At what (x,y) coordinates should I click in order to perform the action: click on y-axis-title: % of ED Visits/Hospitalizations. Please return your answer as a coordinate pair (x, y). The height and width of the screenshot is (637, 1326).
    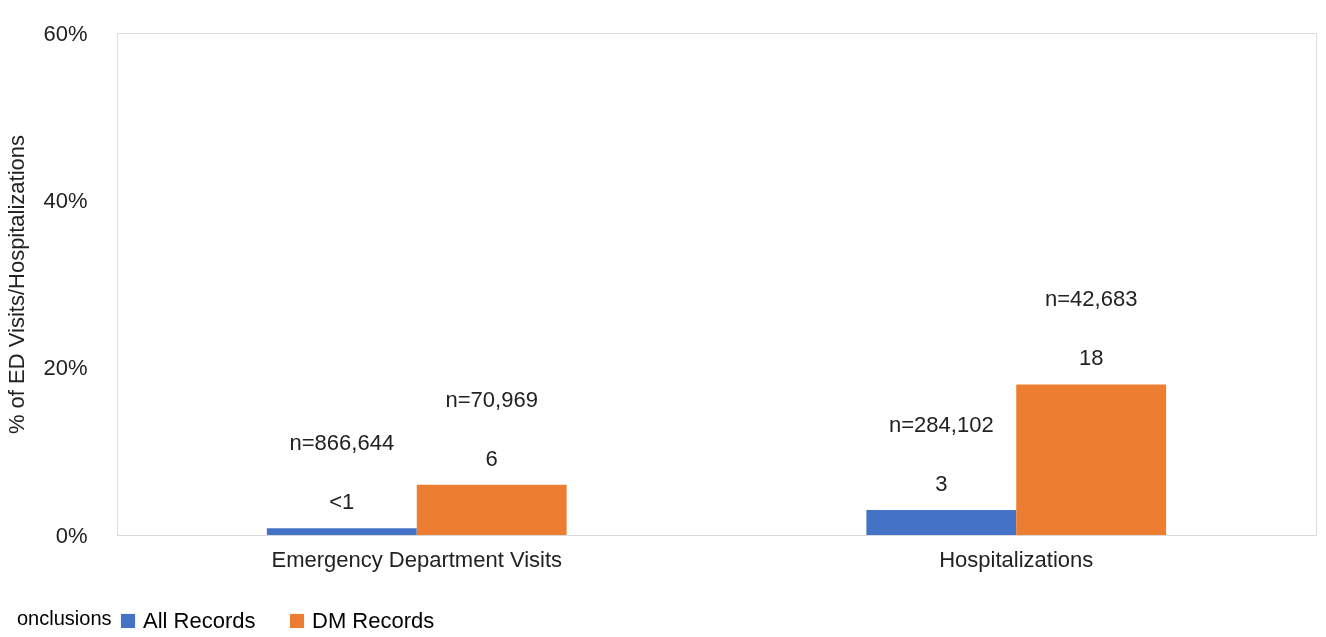
    Looking at the image, I should click on (17, 284).